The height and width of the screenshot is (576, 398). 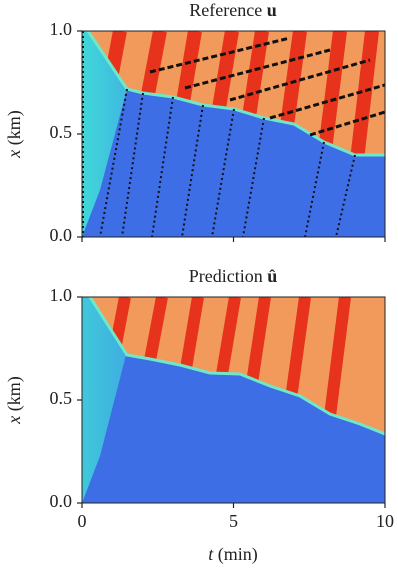 I want to click on x-tick-label: 5, so click(x=233, y=521).